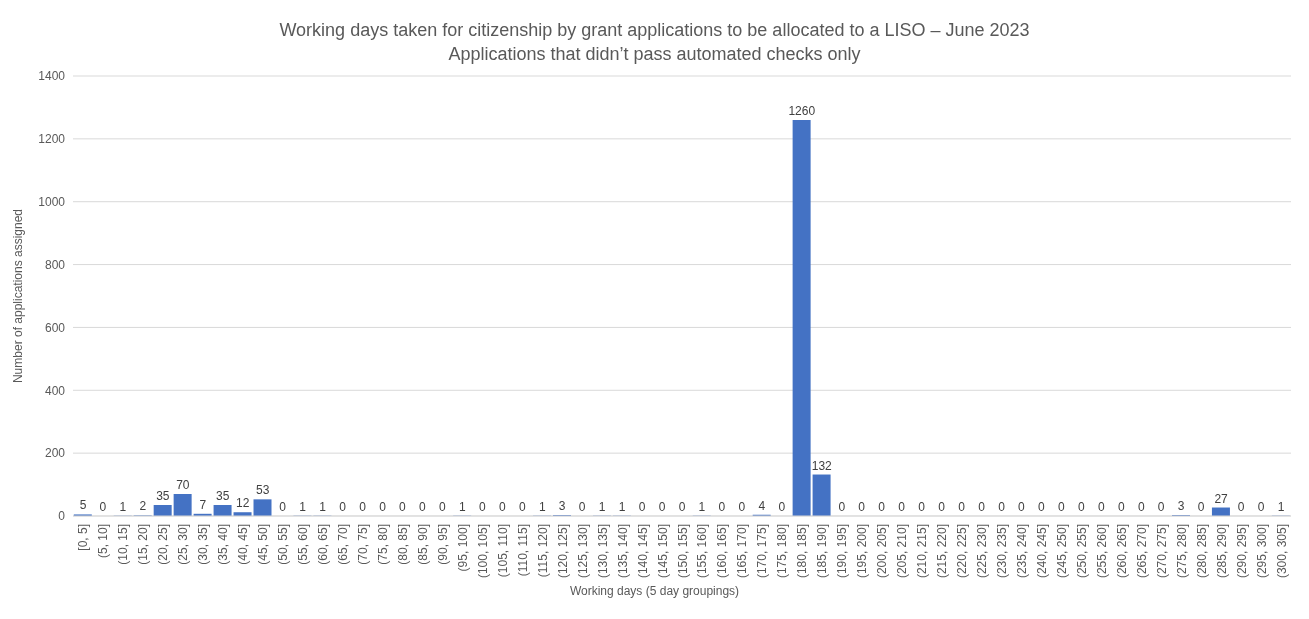 The image size is (1309, 619). Describe the element at coordinates (962, 551) in the screenshot. I see `x-tick-label: (220, 225]` at that location.